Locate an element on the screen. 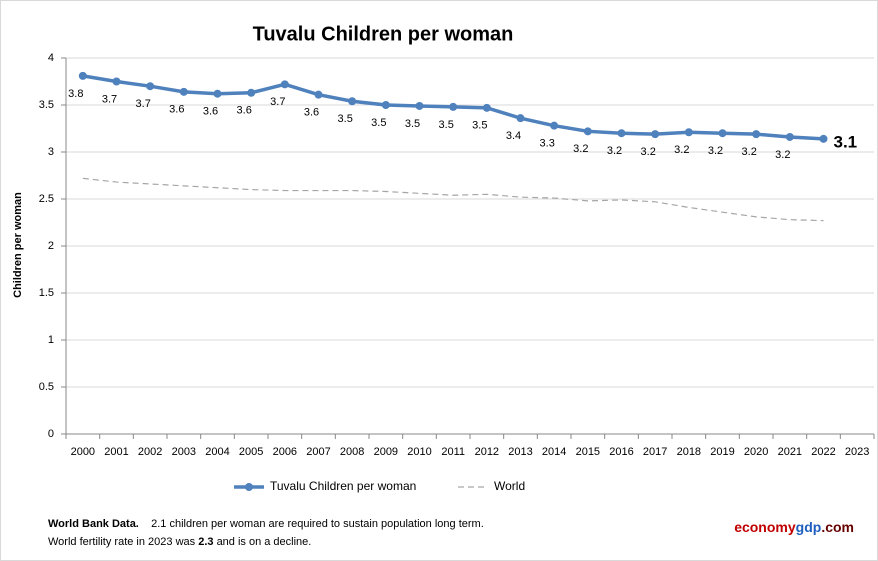  note-text: and is on a decline. is located at coordinates (264, 542).